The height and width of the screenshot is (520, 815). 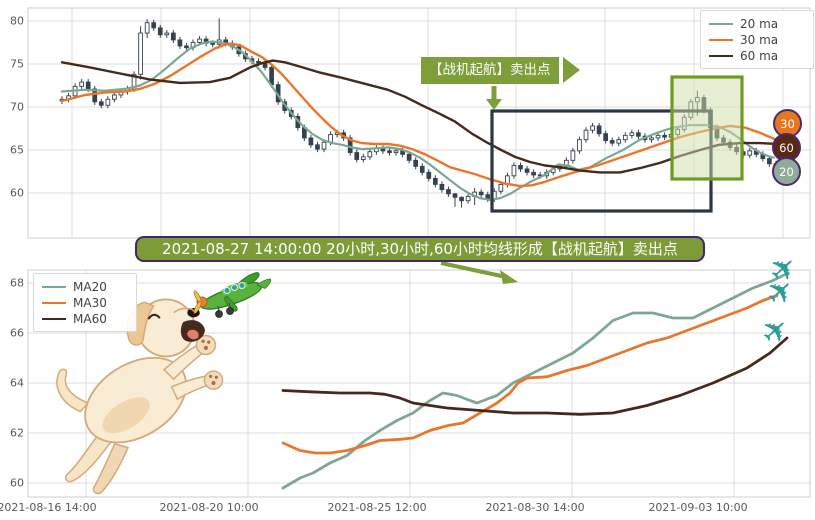 What do you see at coordinates (479, 272) in the screenshot?
I see `banner-diagonal-arrow-icon` at bounding box center [479, 272].